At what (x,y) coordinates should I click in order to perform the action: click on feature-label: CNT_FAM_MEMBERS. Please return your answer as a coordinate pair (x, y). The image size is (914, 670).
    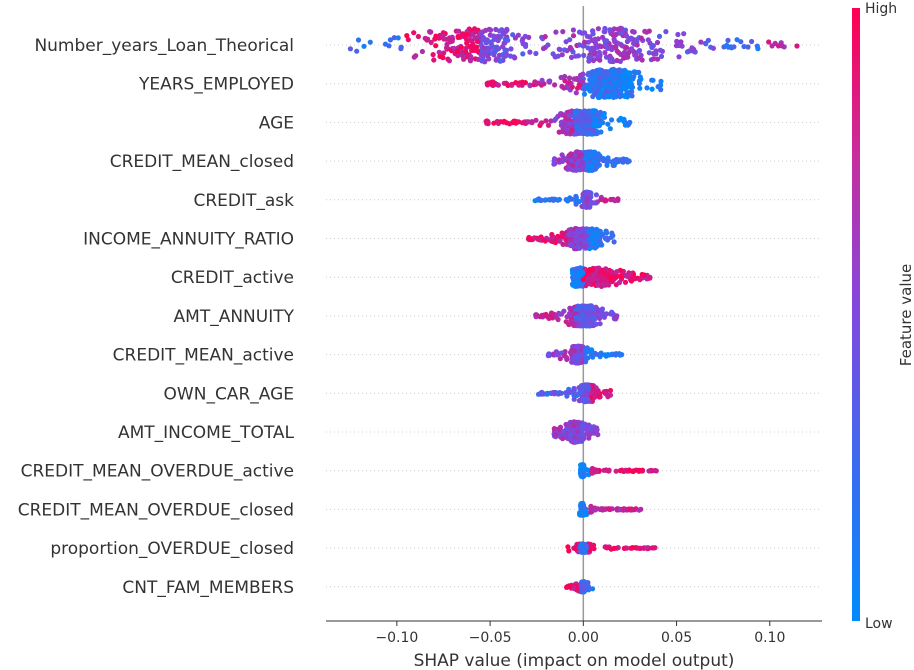
    Looking at the image, I should click on (208, 588).